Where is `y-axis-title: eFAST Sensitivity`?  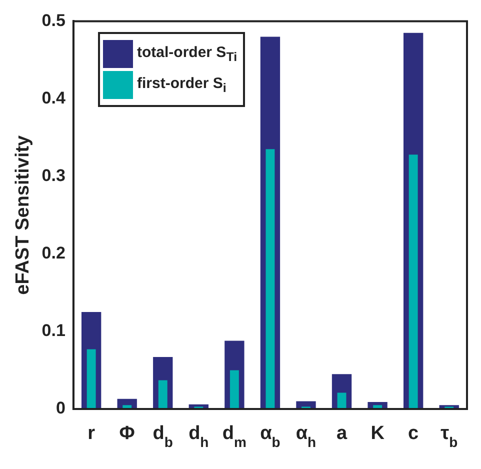 y-axis-title: eFAST Sensitivity is located at coordinates (23, 214).